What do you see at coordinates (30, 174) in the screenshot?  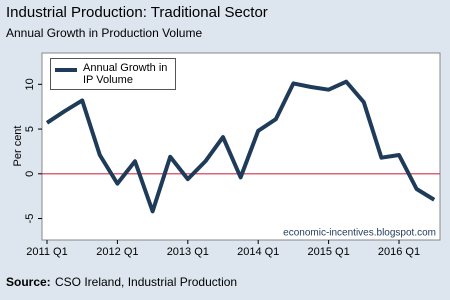 I see `y-tick-label: 0` at bounding box center [30, 174].